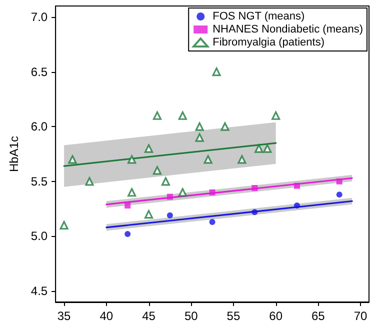 The width and height of the screenshot is (375, 326). I want to click on x-tick-label: 70, so click(361, 316).